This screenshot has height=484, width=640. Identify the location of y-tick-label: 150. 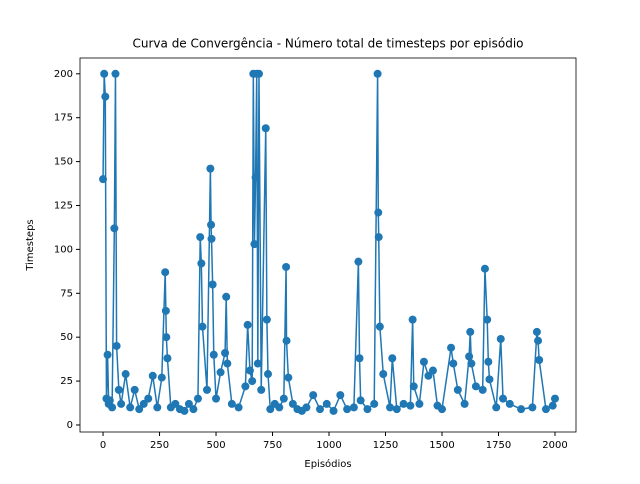
(63, 162).